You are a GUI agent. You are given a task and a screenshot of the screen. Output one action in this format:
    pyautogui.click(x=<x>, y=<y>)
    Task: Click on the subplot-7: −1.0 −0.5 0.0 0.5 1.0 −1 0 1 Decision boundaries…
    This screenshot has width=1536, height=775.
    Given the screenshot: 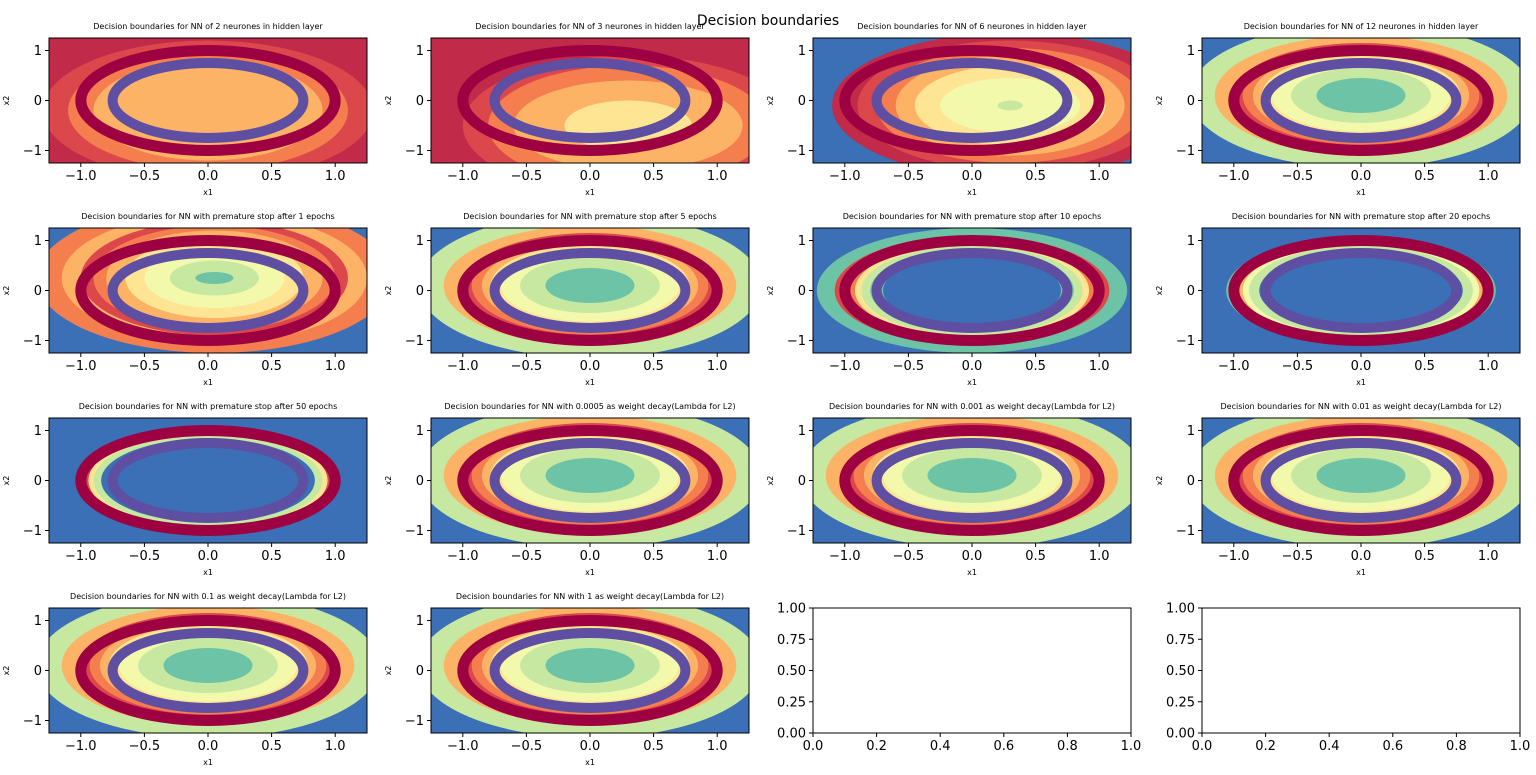 What is the action you would take?
    pyautogui.click(x=949, y=299)
    